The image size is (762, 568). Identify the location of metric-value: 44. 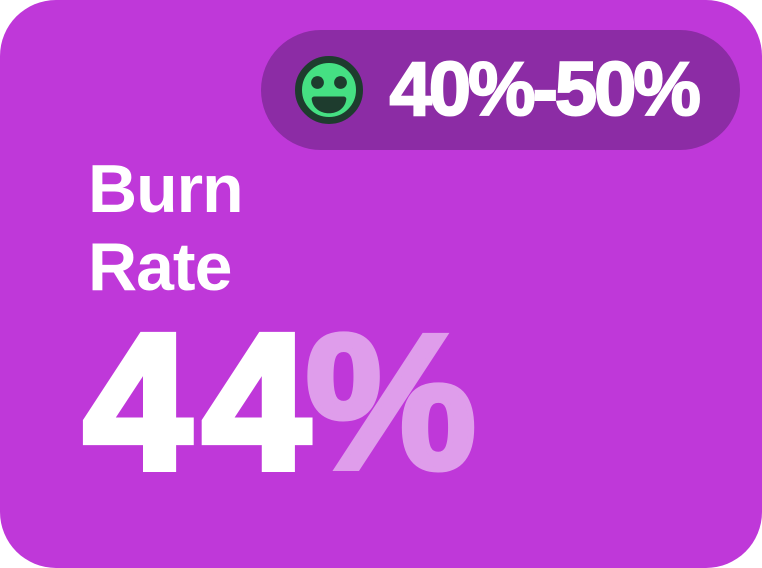
(201, 401).